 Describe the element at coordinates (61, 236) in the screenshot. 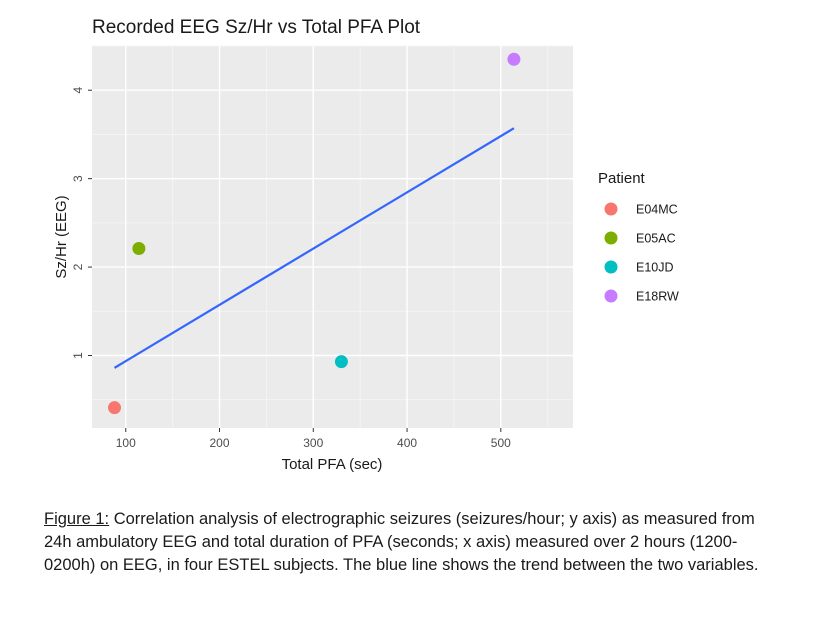

I see `y-axis-label: Sz/Hr (EEG)` at that location.